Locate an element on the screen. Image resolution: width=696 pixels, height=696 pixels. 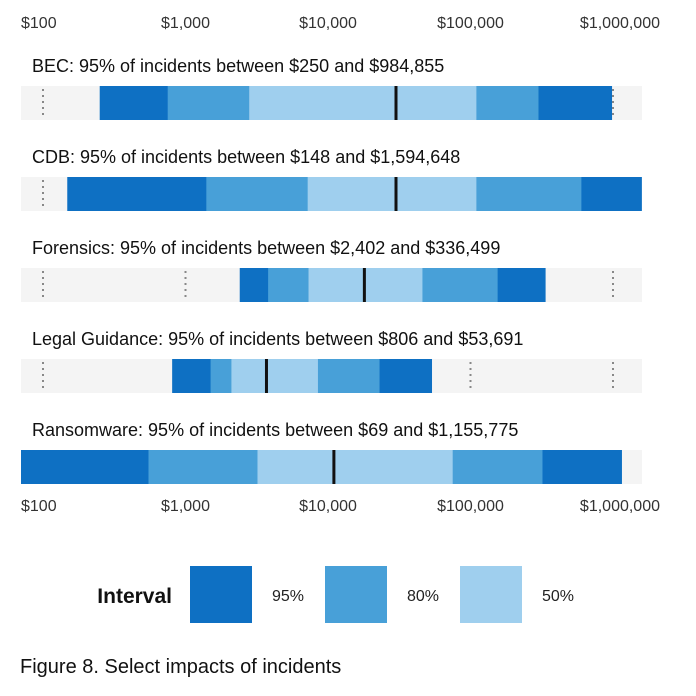
top-tick-label: $1,000,000 is located at coordinates (620, 23).